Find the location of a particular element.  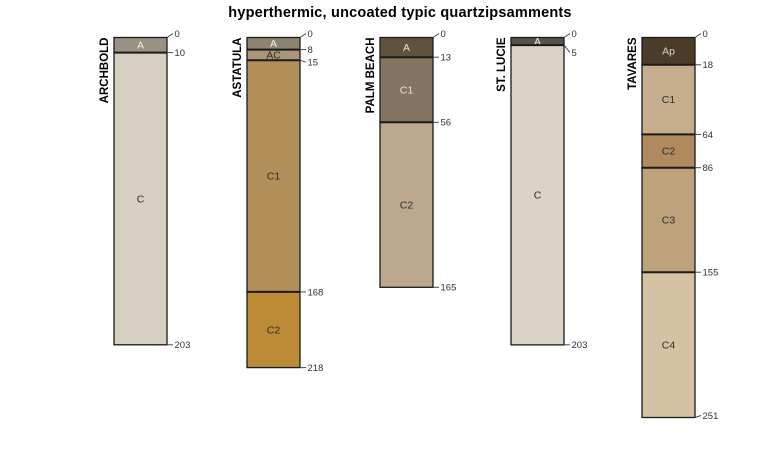

profile-astatula: ASTATULA AAC C1 C2 0 8 15 168 218 is located at coordinates (277, 201).